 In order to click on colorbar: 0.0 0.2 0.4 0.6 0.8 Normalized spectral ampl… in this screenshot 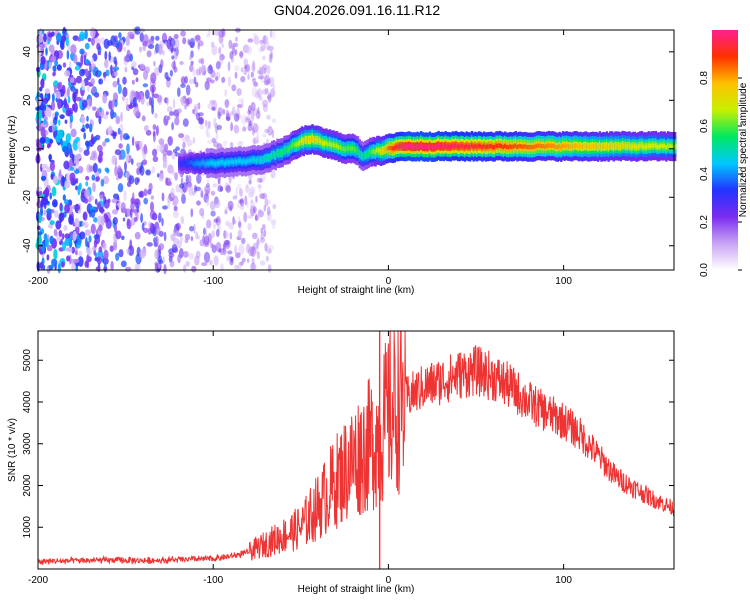, I will do `click(724, 153)`.